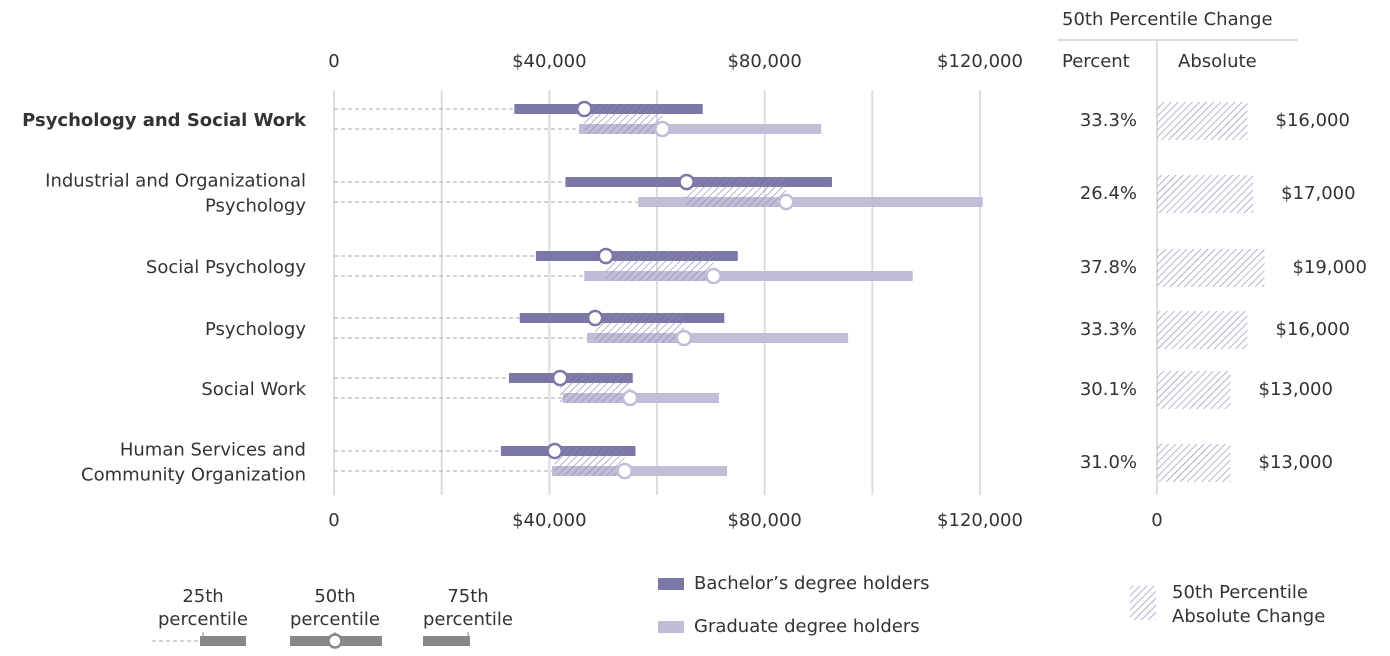 The width and height of the screenshot is (1390, 656). I want to click on x-tick-label-bottom: $120,000, so click(980, 520).